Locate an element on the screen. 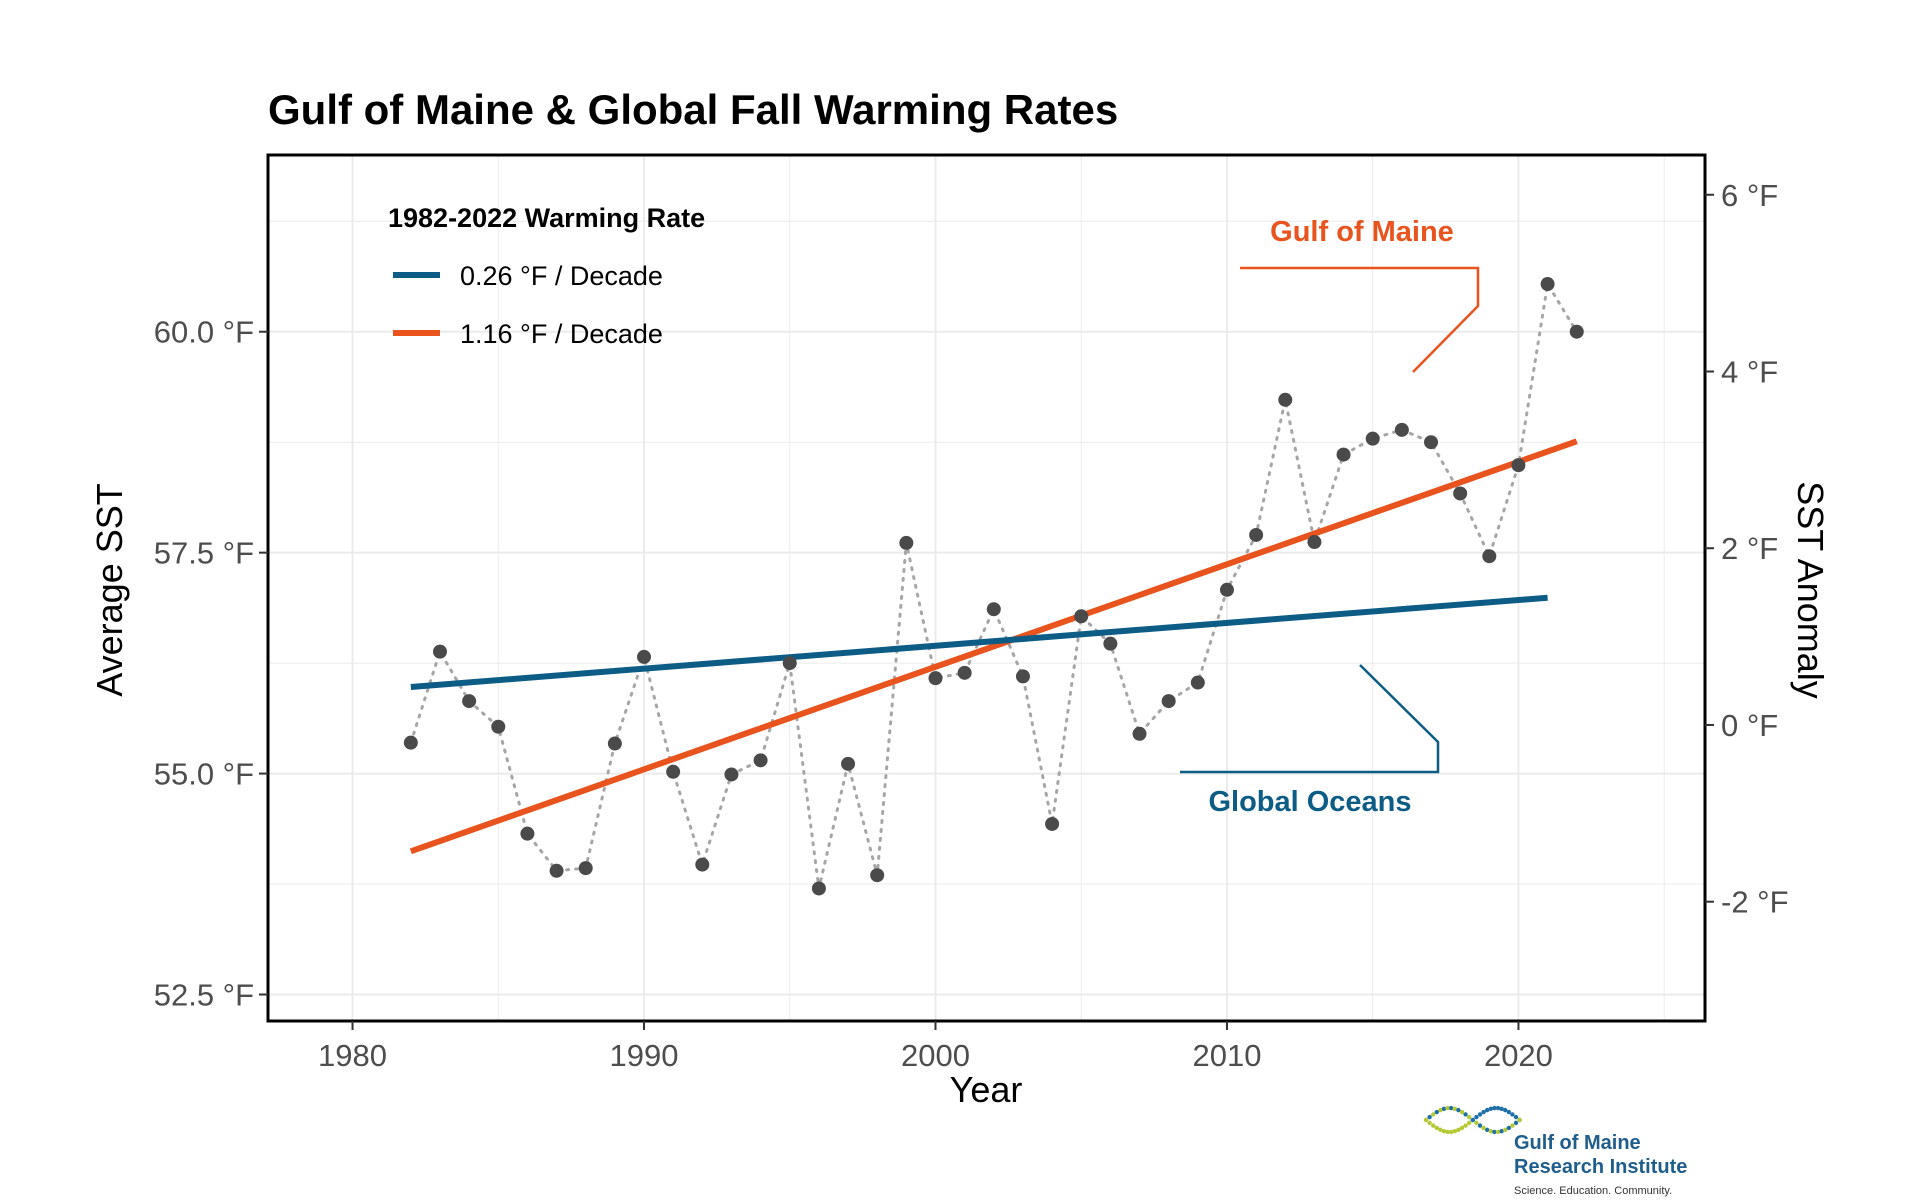  x-axis: 1980 1990 2000 2010 2020 is located at coordinates (935, 1047).